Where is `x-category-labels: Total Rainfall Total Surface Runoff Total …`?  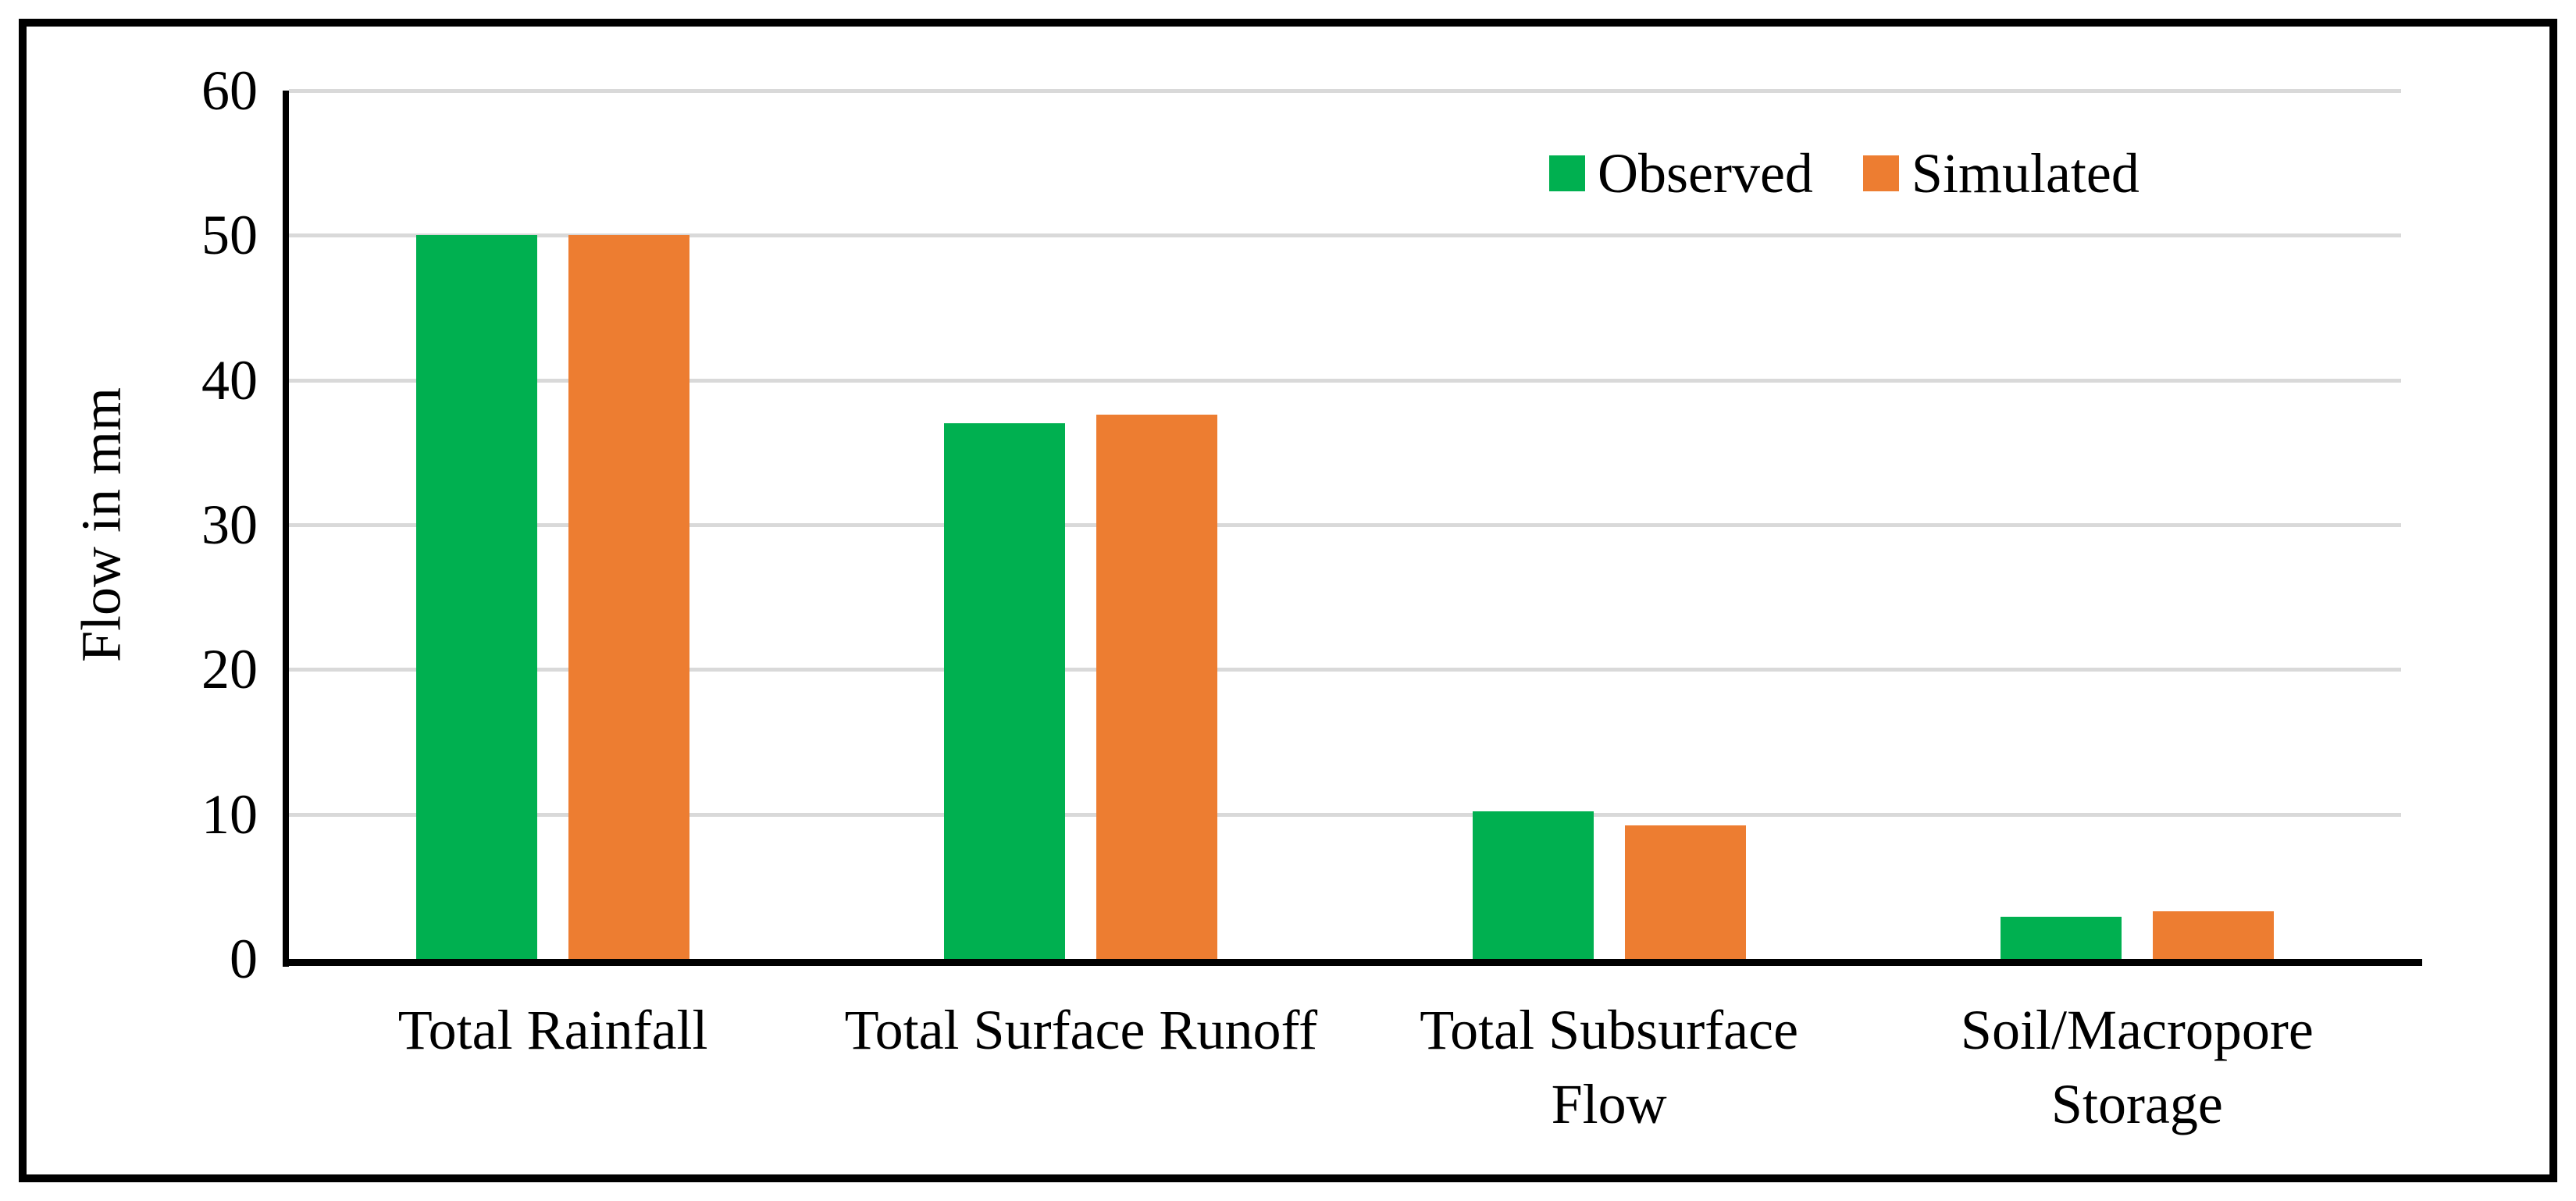 x-category-labels: Total Rainfall Total Surface Runoff Total … is located at coordinates (1345, 1067).